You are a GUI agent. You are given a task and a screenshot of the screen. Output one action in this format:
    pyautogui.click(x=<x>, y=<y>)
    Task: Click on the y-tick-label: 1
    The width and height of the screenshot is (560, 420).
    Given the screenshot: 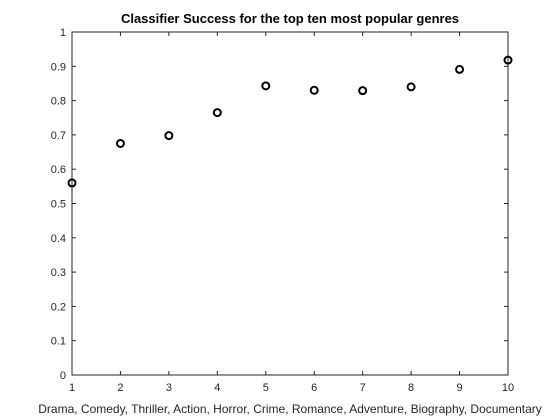 What is the action you would take?
    pyautogui.click(x=63, y=33)
    